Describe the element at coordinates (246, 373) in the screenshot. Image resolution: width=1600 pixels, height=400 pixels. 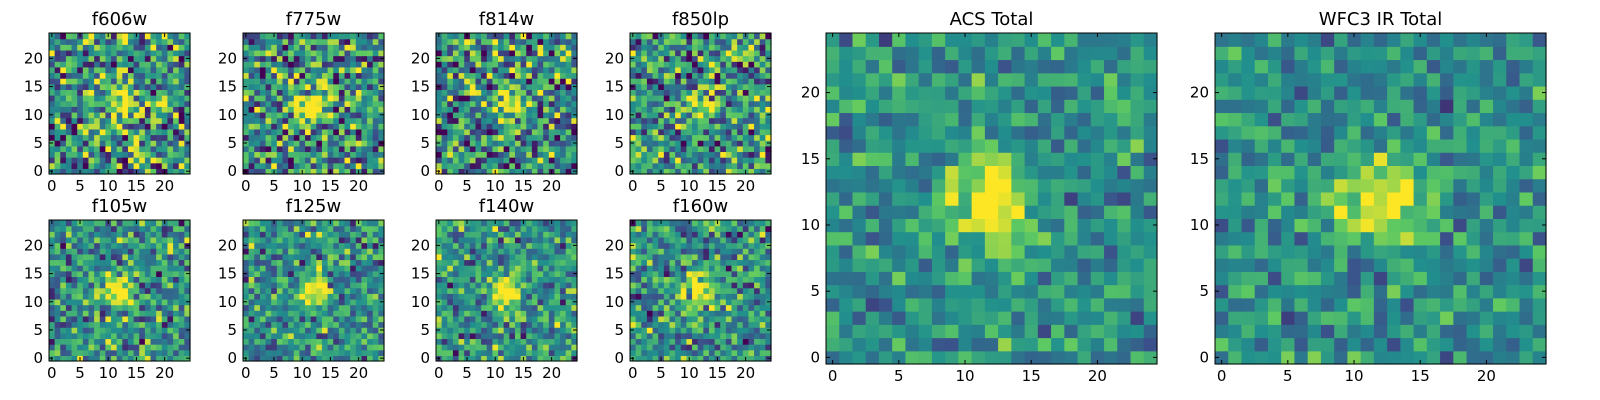
I see `x-tick-label: 0` at that location.